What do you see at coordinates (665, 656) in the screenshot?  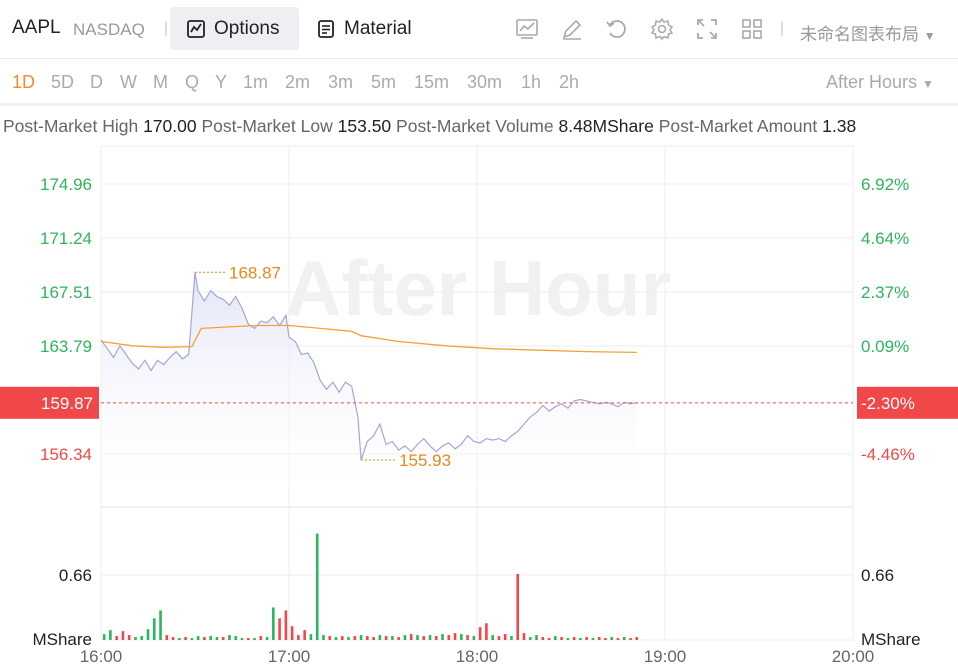 I see `time-tick-label: 19:00` at bounding box center [665, 656].